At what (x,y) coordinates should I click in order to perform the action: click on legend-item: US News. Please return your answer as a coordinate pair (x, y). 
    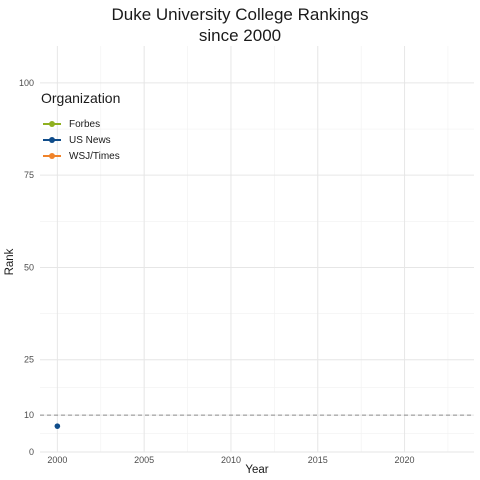
    Looking at the image, I should click on (80, 140).